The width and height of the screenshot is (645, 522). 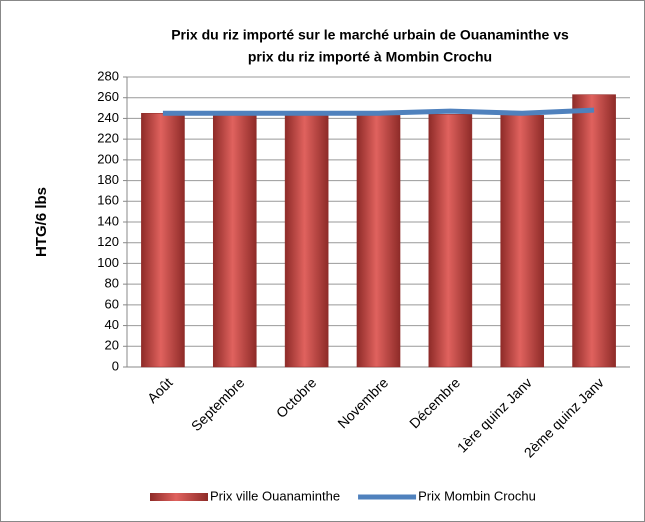 I want to click on y-tick-label: 60, so click(x=112, y=303).